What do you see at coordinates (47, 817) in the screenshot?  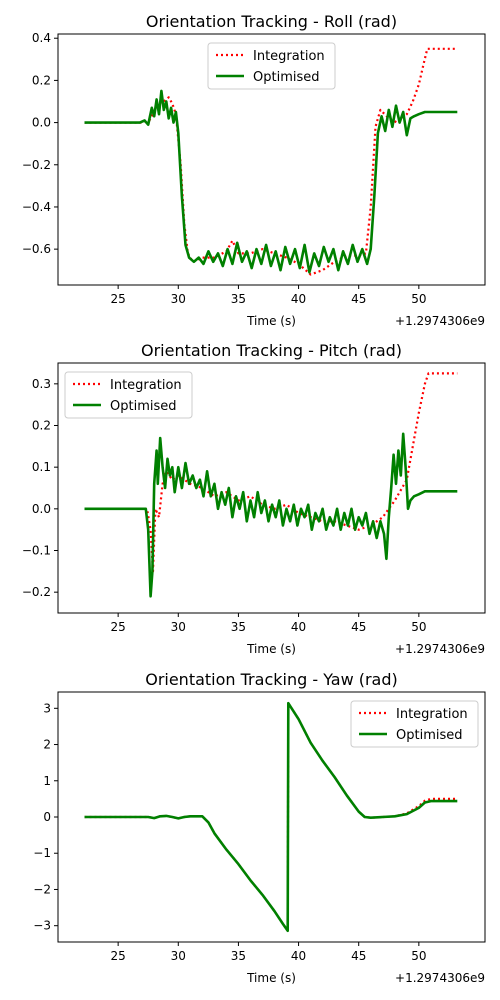 I see `y-tick-label: 0` at bounding box center [47, 817].